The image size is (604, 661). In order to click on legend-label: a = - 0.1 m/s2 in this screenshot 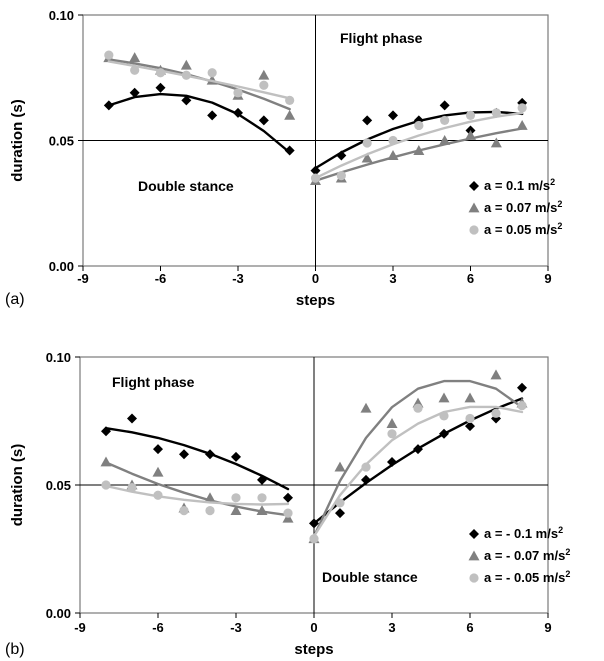, I will do `click(523, 533)`.